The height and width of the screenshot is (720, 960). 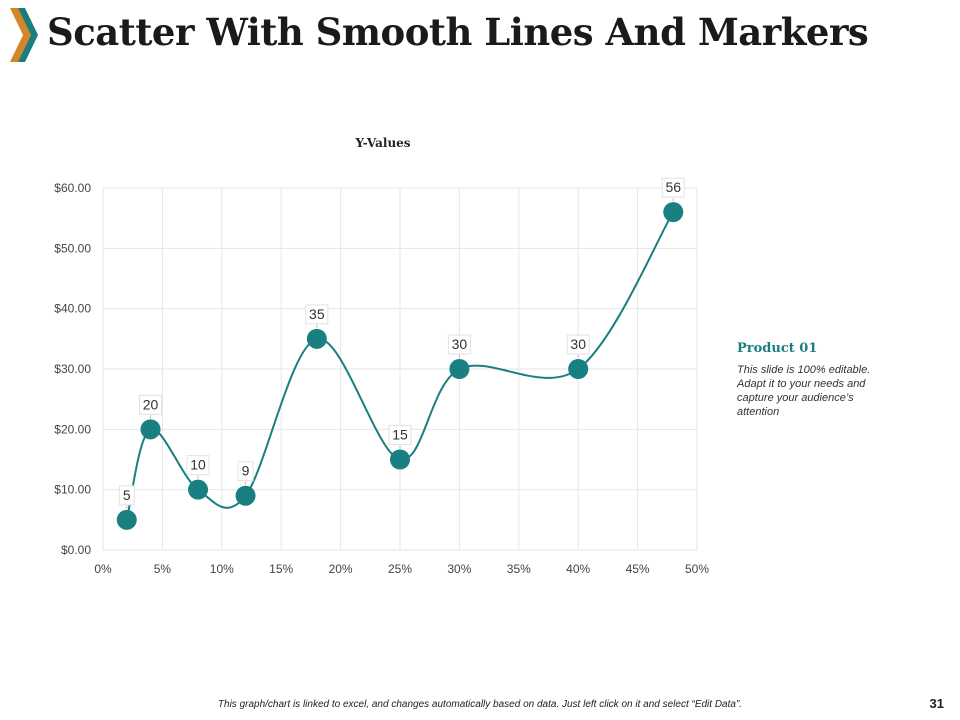 What do you see at coordinates (697, 569) in the screenshot?
I see `x-tick-label: 50%` at bounding box center [697, 569].